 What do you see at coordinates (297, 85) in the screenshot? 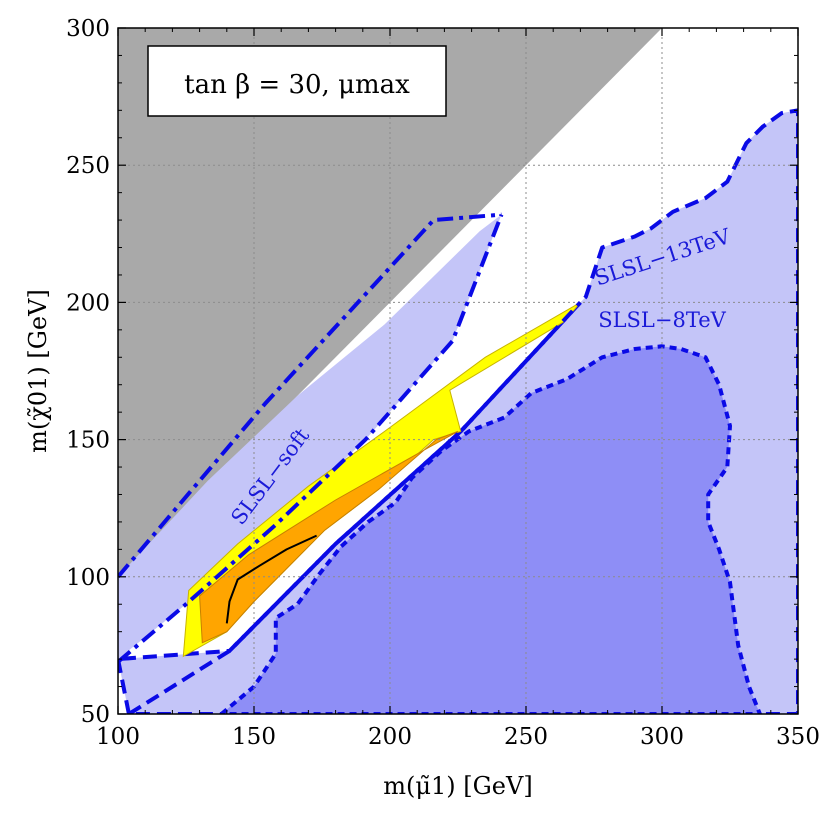
I see `chart-title: tan β = 30, μmax` at bounding box center [297, 85].